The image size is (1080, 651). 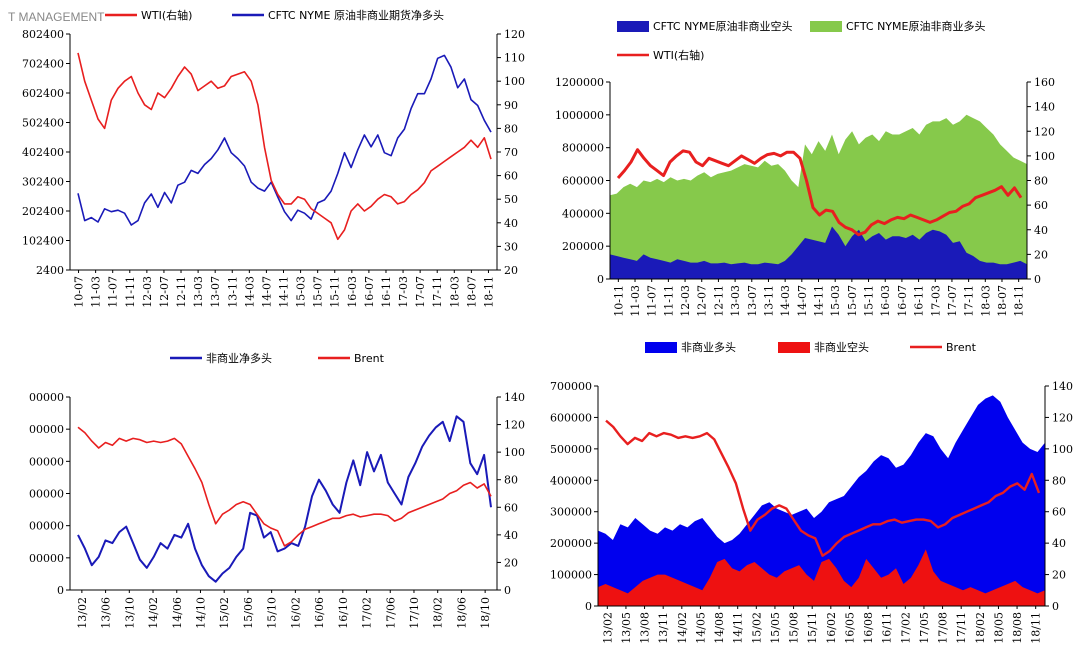 I want to click on x-tick-label: 18-03, so click(x=985, y=301).